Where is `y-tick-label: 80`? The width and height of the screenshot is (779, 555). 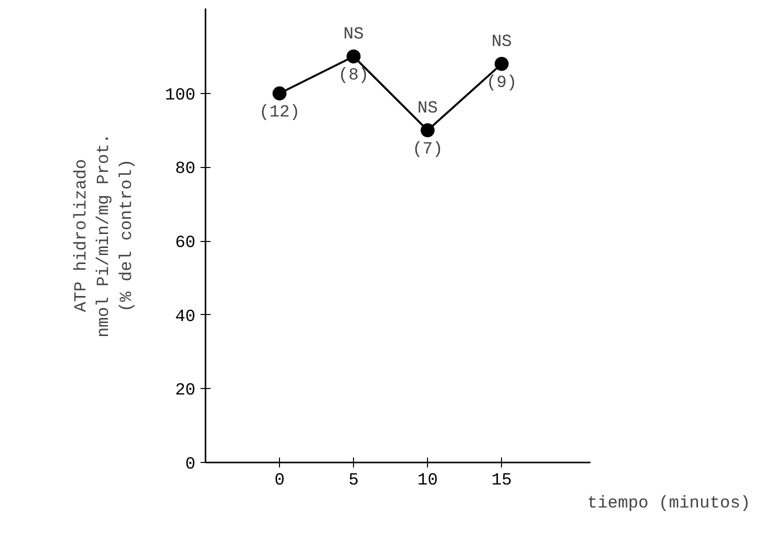
y-tick-label: 80 is located at coordinates (185, 170).